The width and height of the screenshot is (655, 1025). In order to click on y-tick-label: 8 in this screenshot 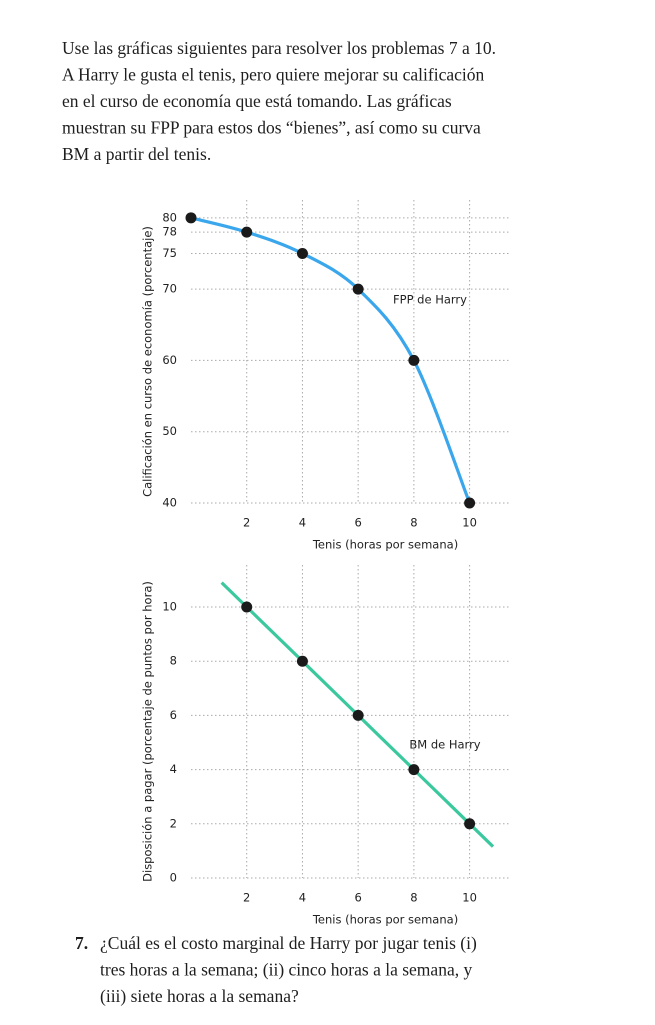, I will do `click(173, 661)`.